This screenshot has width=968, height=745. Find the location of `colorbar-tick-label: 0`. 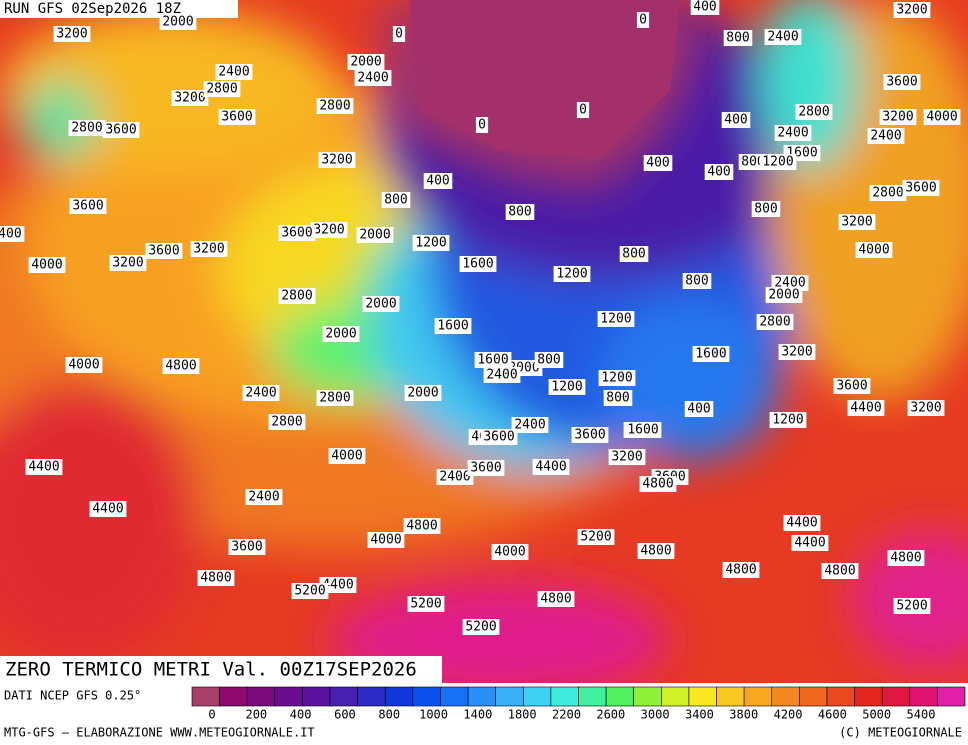

colorbar-tick-label: 0 is located at coordinates (211, 715).